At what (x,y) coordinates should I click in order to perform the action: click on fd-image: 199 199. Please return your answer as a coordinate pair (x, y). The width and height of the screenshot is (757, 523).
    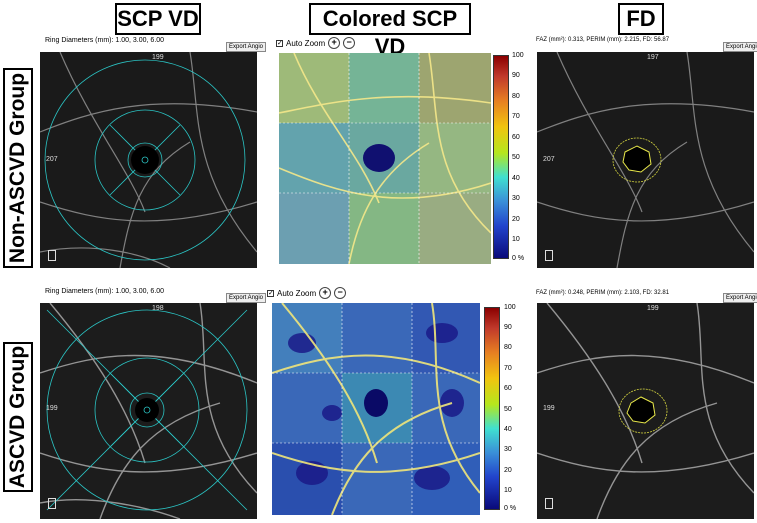
    Looking at the image, I should click on (645, 411).